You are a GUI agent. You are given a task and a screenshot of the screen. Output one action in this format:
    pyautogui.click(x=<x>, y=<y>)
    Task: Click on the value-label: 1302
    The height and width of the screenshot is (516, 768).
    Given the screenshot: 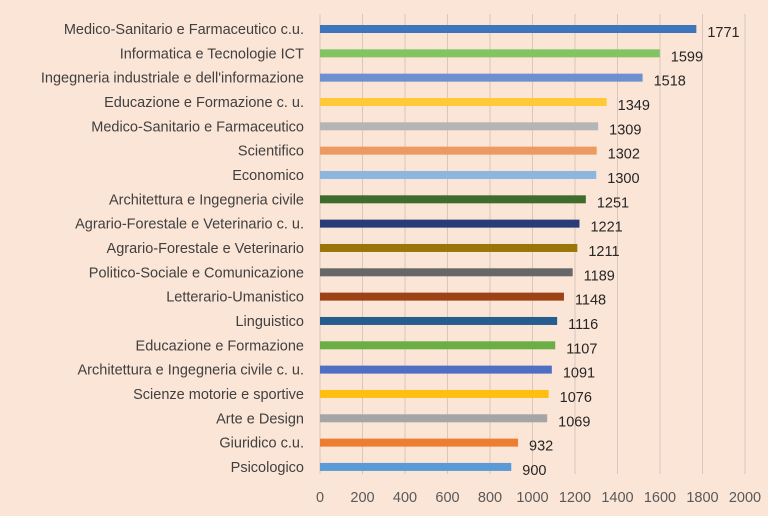 What is the action you would take?
    pyautogui.click(x=624, y=155)
    